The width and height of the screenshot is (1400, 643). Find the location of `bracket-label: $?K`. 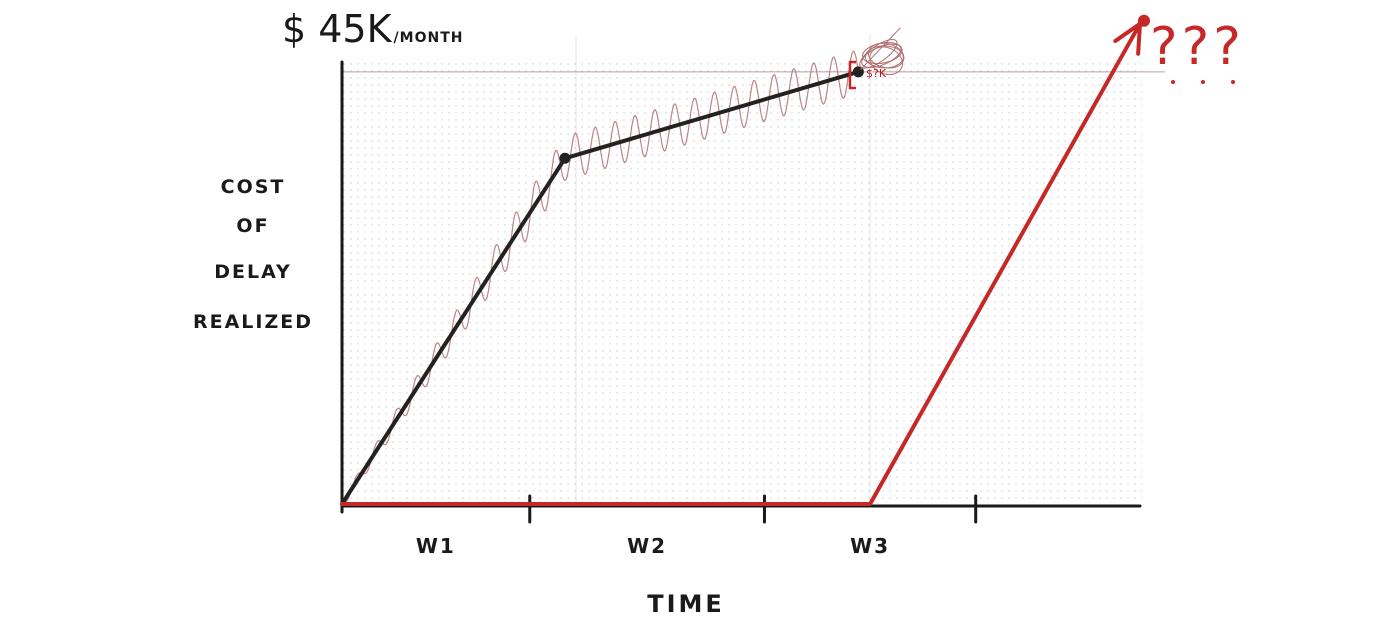

bracket-label: $?K is located at coordinates (876, 73).